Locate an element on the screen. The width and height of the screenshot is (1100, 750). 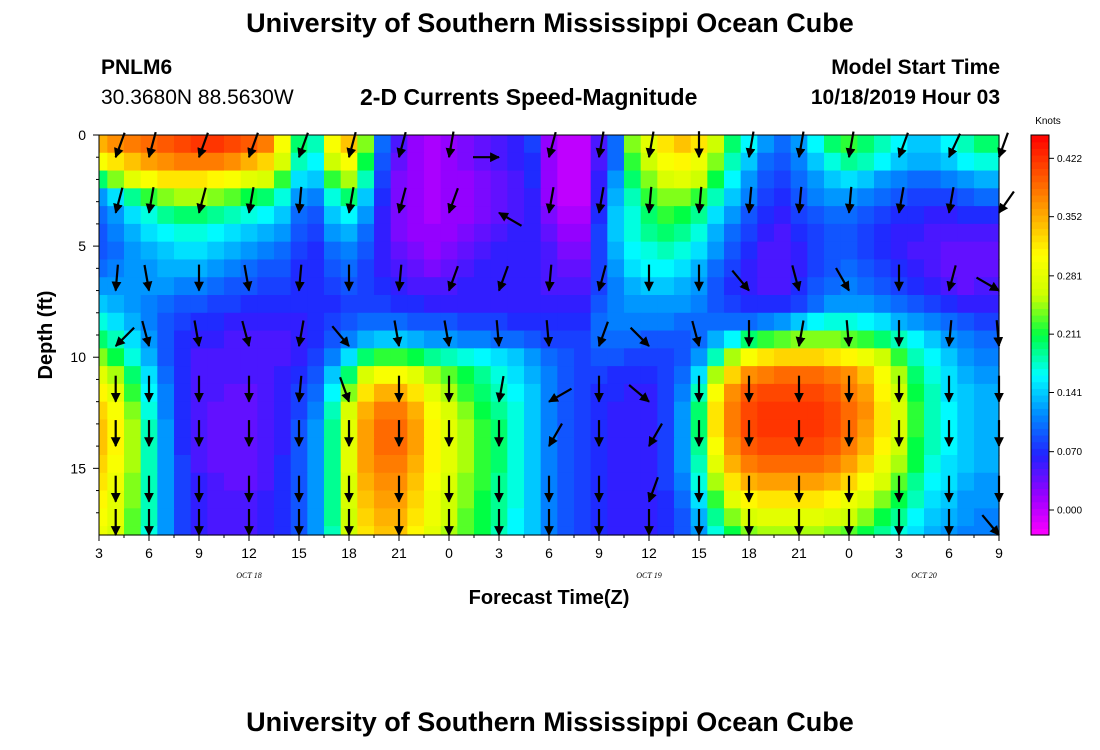
y-tick-label: 15 is located at coordinates (78, 468).